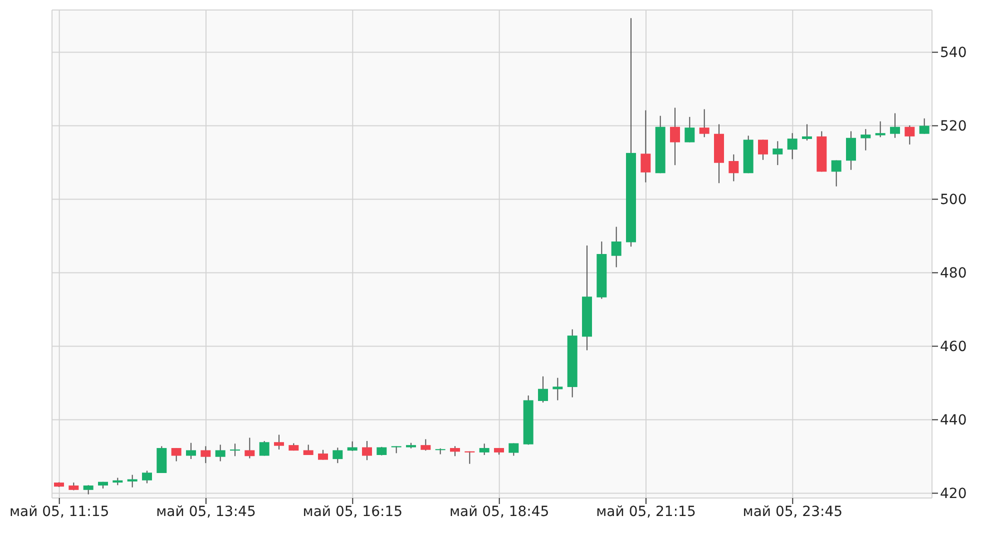  Describe the element at coordinates (206, 512) in the screenshot. I see `x-tick-label: май 05, 13:45` at that location.